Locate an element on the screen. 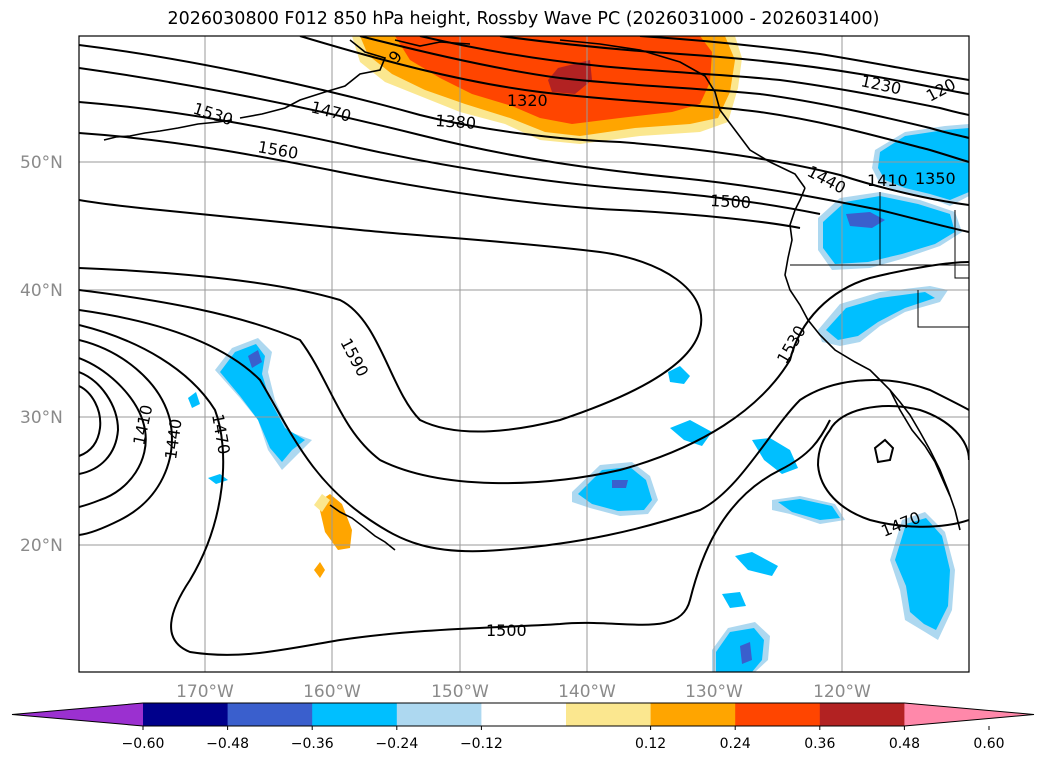 Image resolution: width=1047 pixels, height=765 pixels. lat-label: 20°N is located at coordinates (41, 546).